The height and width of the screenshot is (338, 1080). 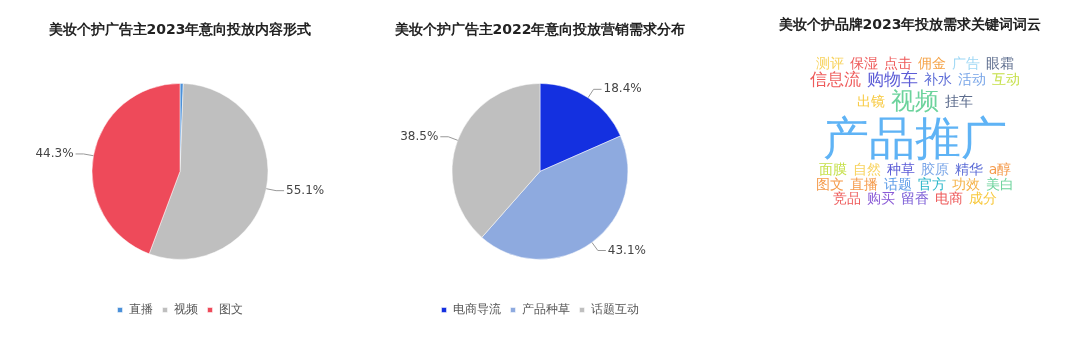 What do you see at coordinates (866, 169) in the screenshot?
I see `text: 自然` at bounding box center [866, 169].